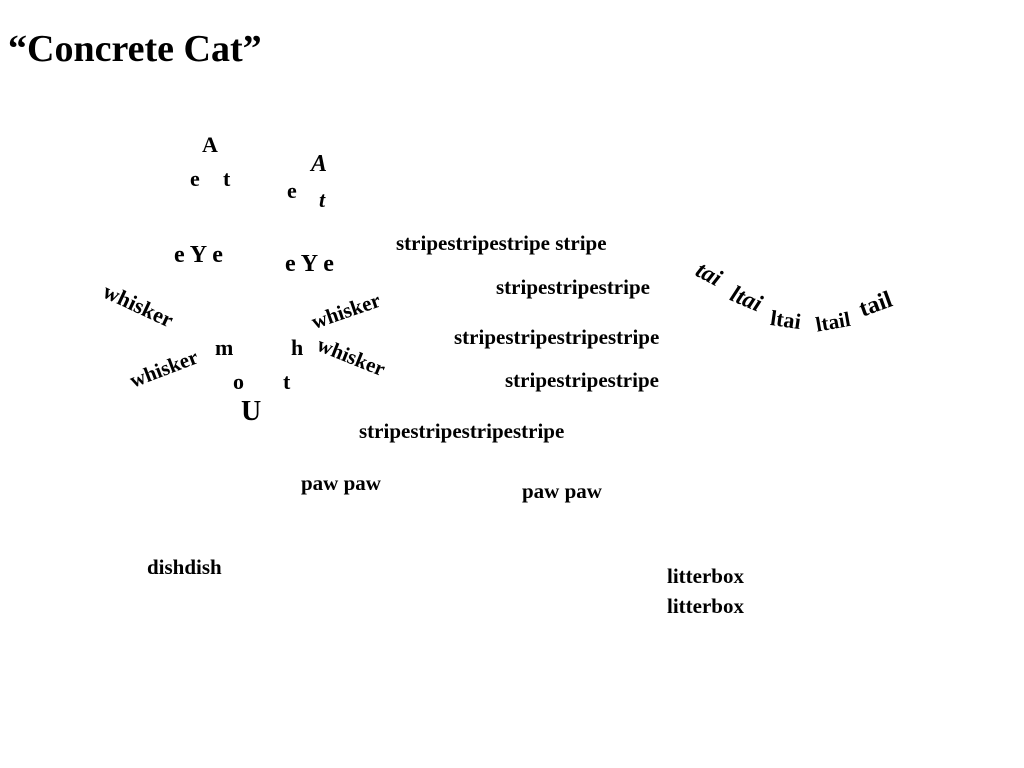 This screenshot has width=1024, height=768. Describe the element at coordinates (708, 274) in the screenshot. I see `tail-part-1: tai` at that location.